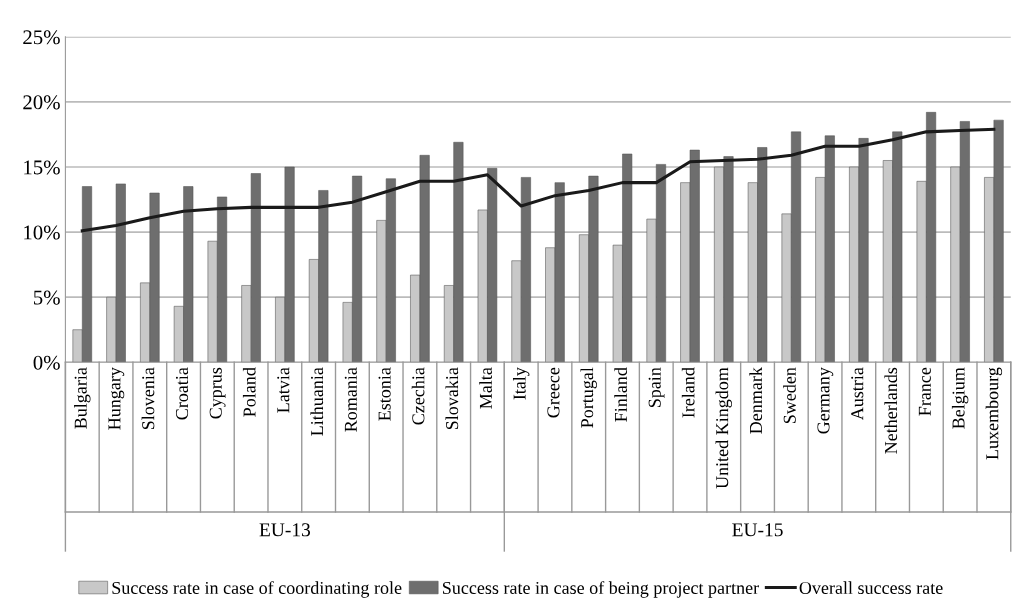 This screenshot has width=1022, height=614. Describe the element at coordinates (317, 401) in the screenshot. I see `x-tick-label: Lithuania` at that location.